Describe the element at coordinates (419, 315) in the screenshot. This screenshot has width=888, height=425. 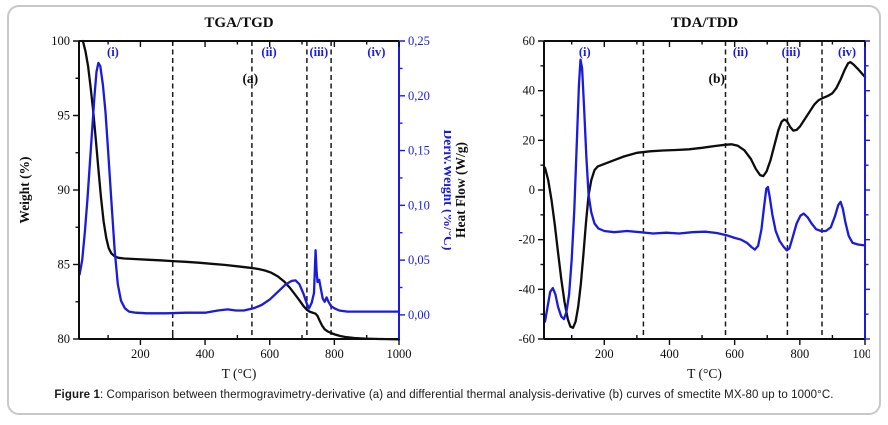
I see `y-right-tick-label: 0,00` at that location.